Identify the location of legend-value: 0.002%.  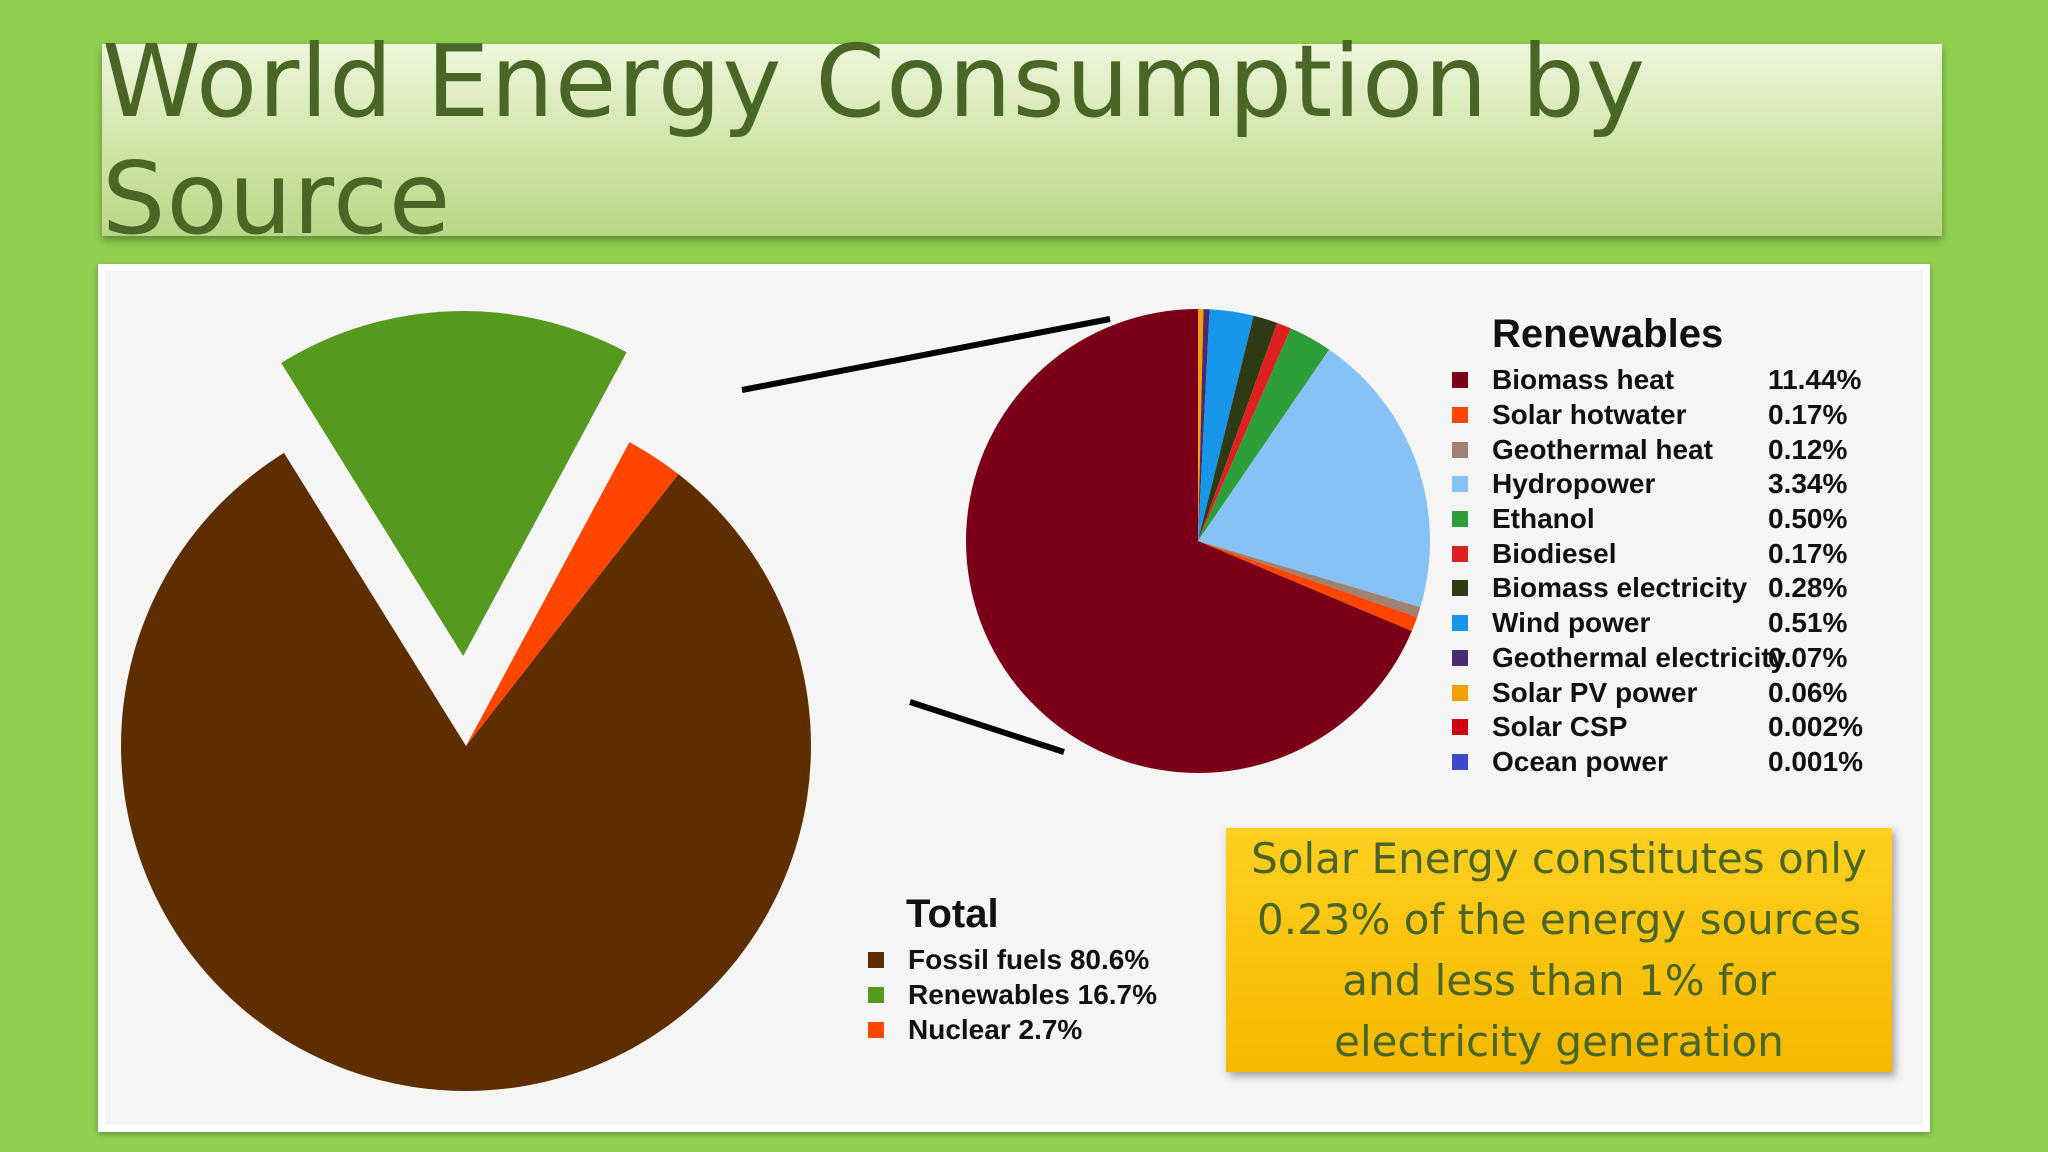
(1815, 727).